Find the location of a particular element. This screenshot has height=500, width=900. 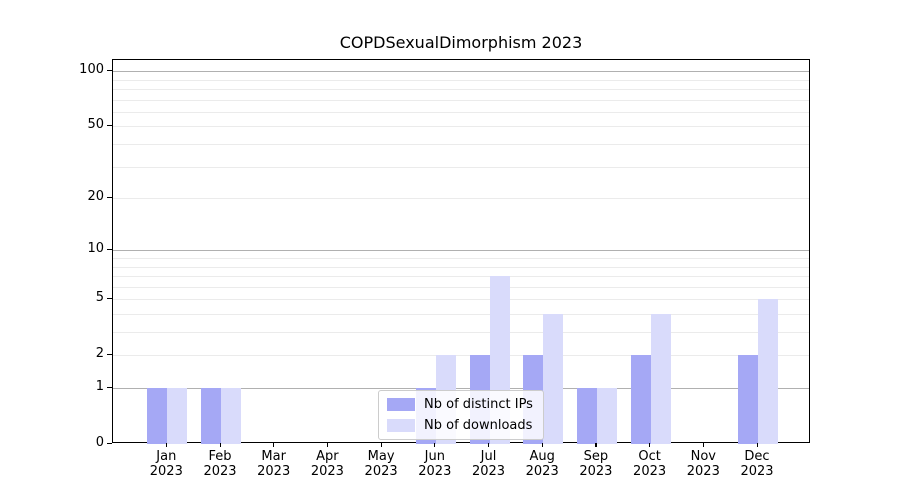

bar-nb-of-downloads-feb is located at coordinates (231, 416).